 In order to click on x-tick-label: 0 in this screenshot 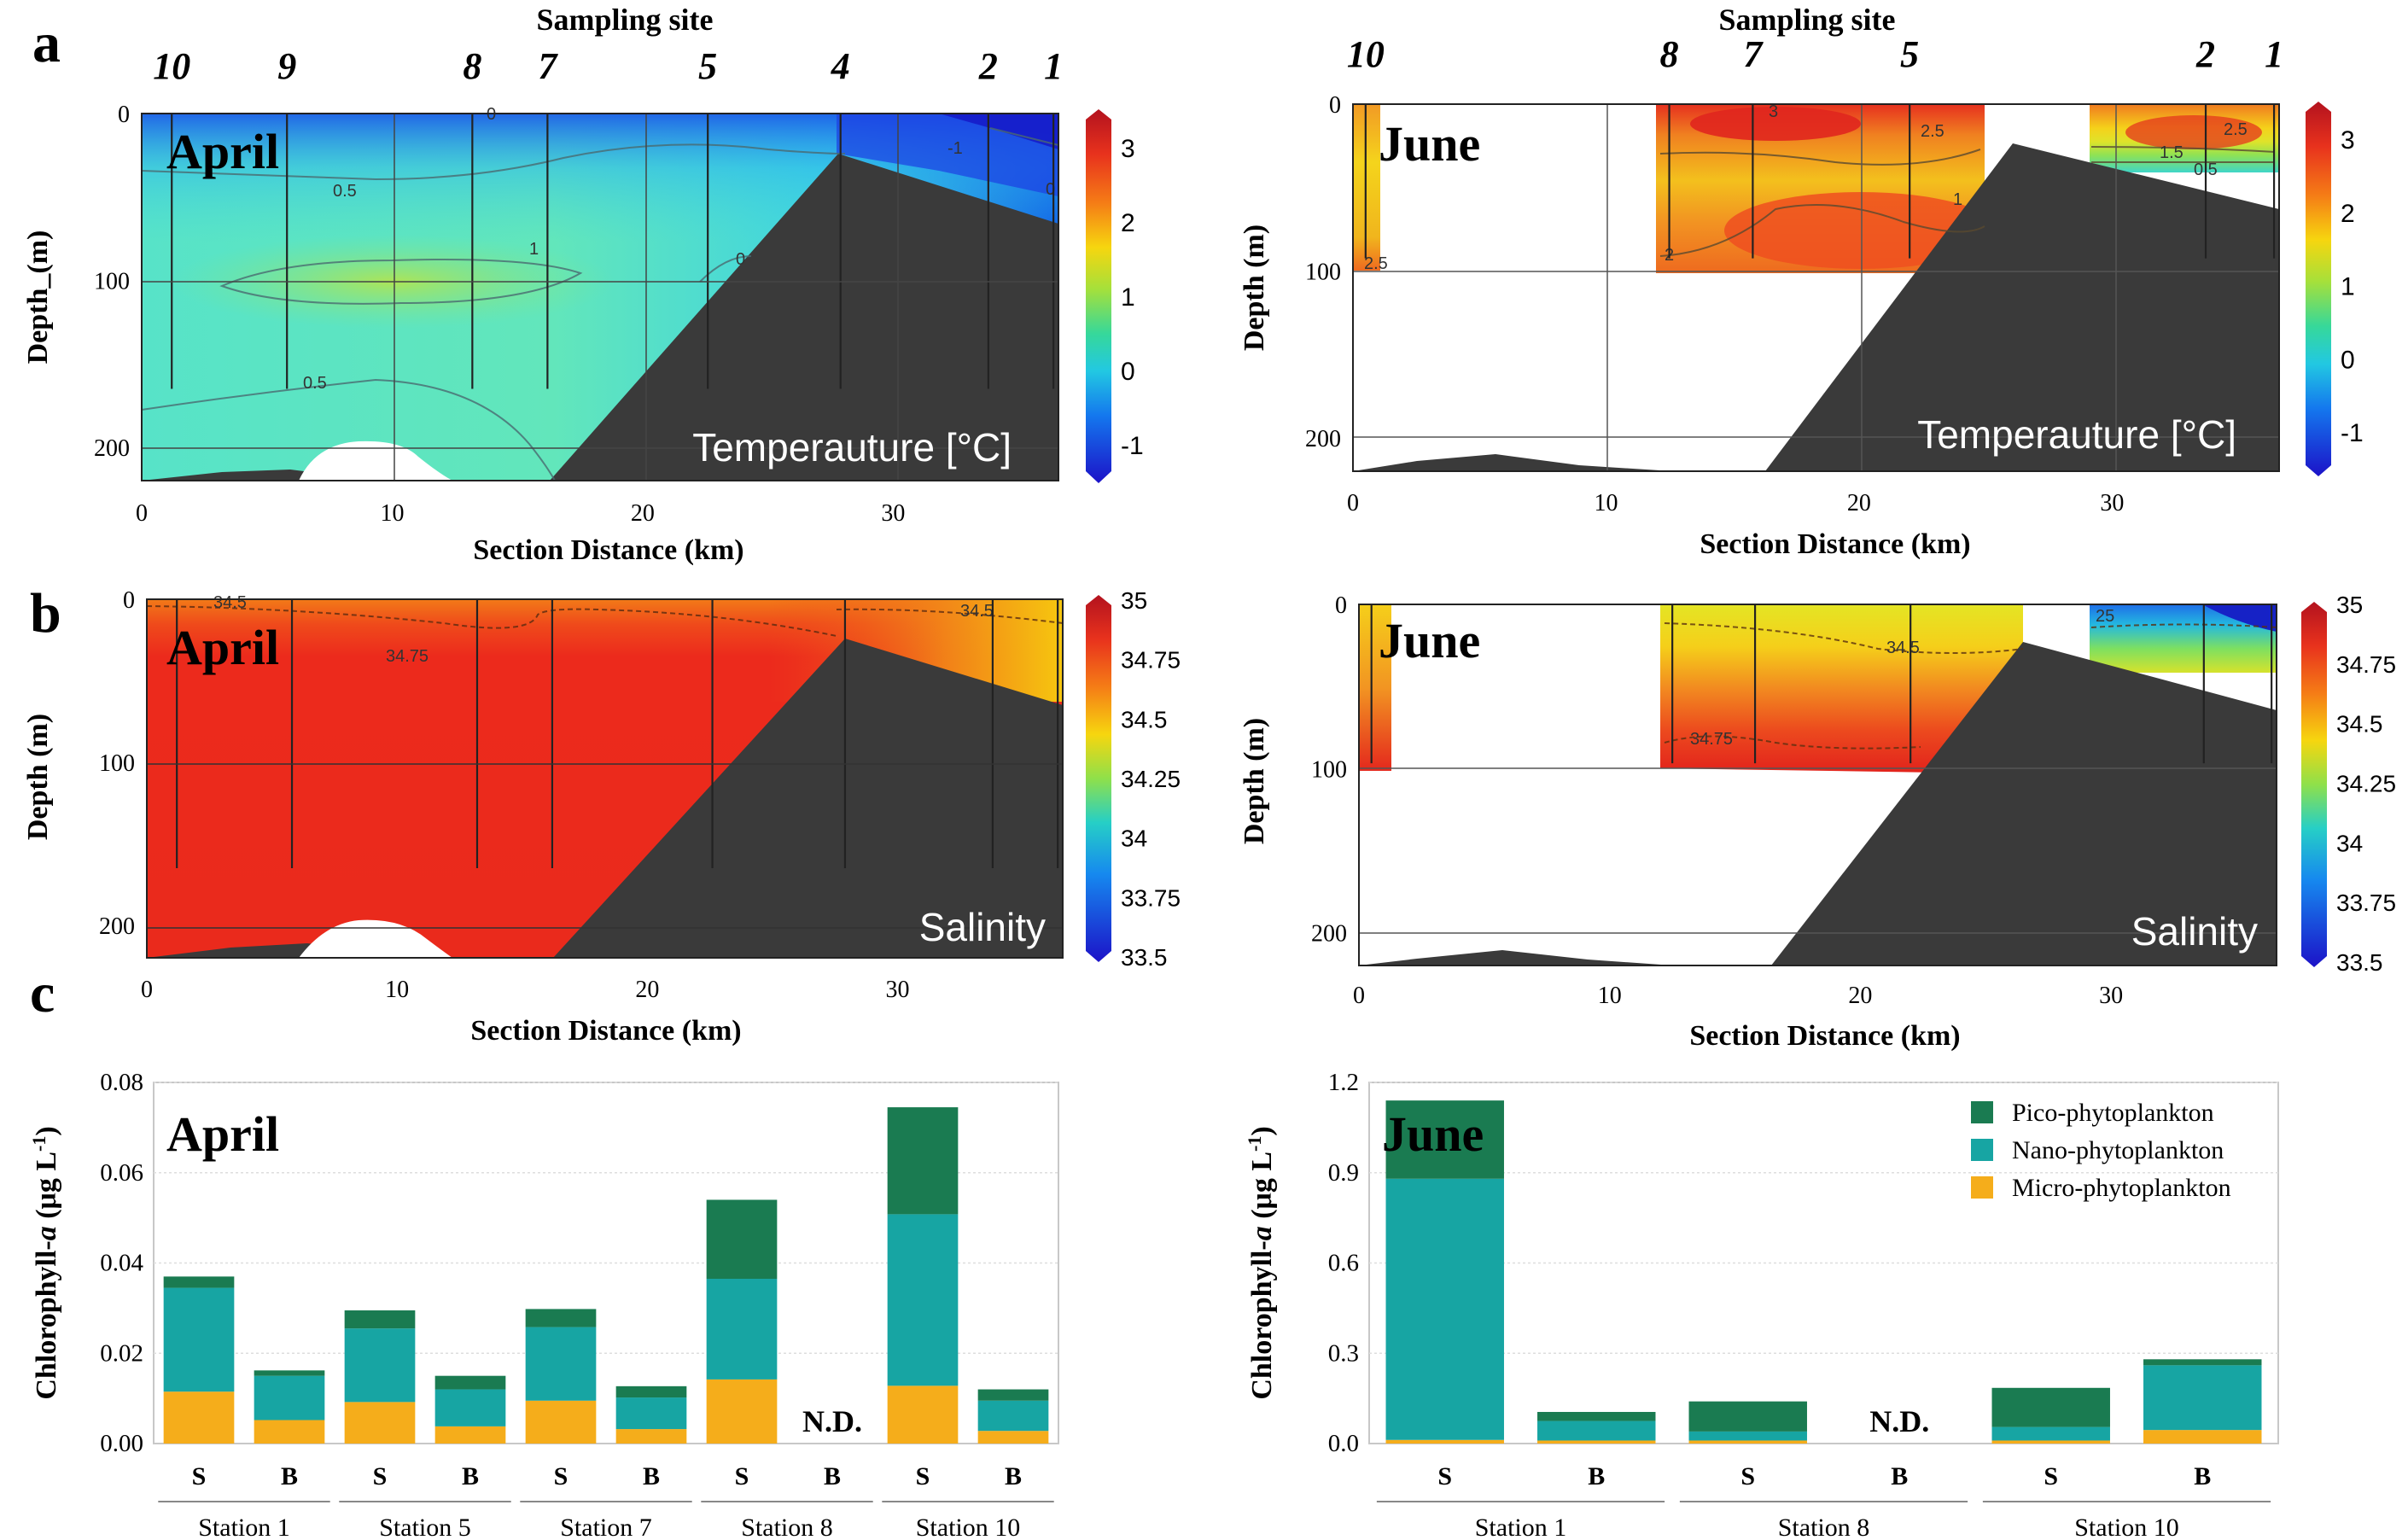, I will do `click(1359, 996)`.